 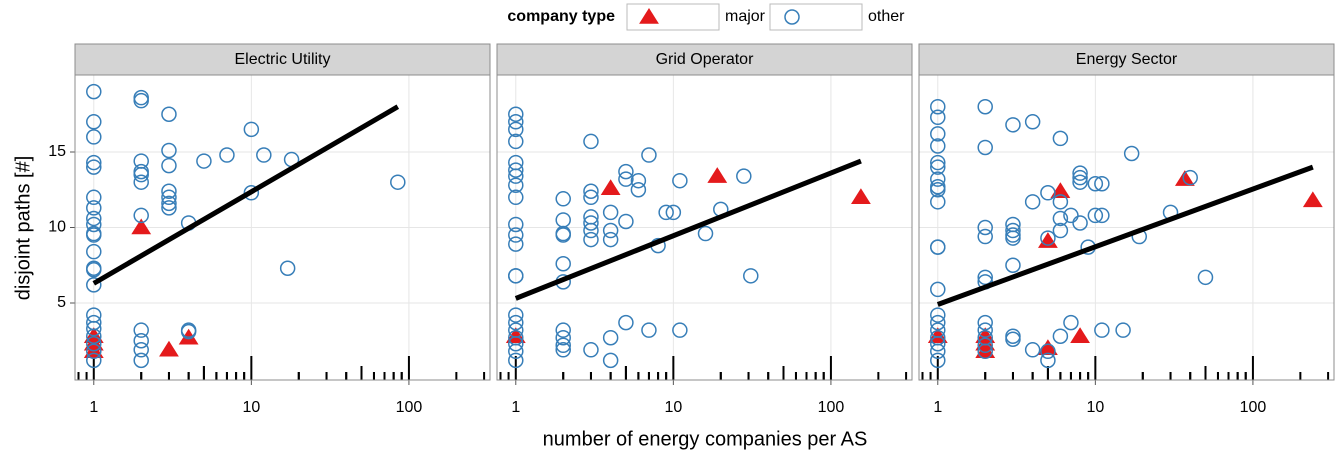 What do you see at coordinates (57, 151) in the screenshot?
I see `y-tick-label: 15` at bounding box center [57, 151].